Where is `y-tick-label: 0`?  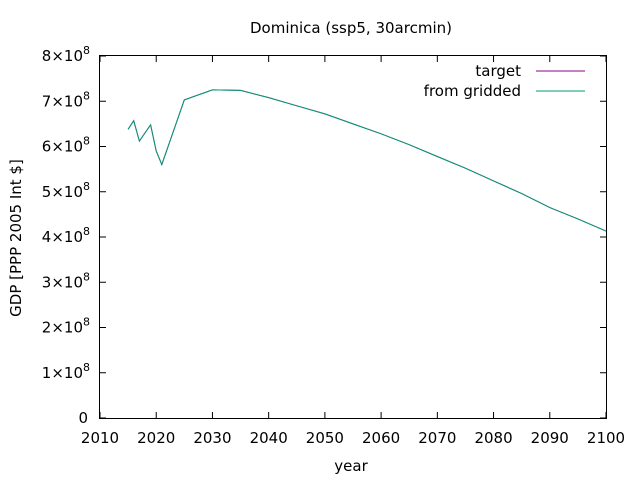
y-tick-label: 0 is located at coordinates (83, 418).